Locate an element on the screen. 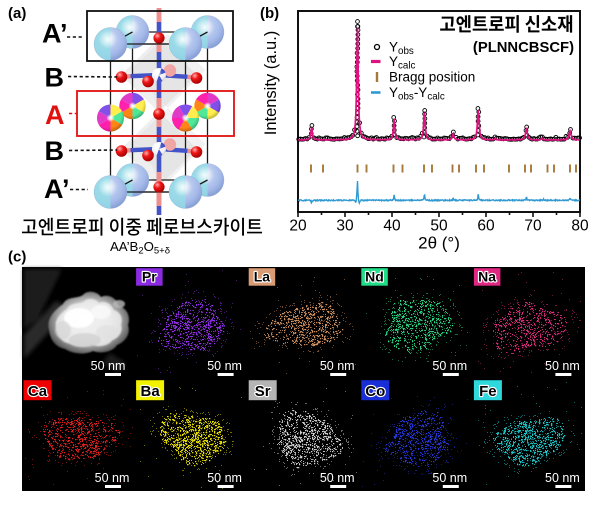  svg-text: Na is located at coordinates (487, 277).